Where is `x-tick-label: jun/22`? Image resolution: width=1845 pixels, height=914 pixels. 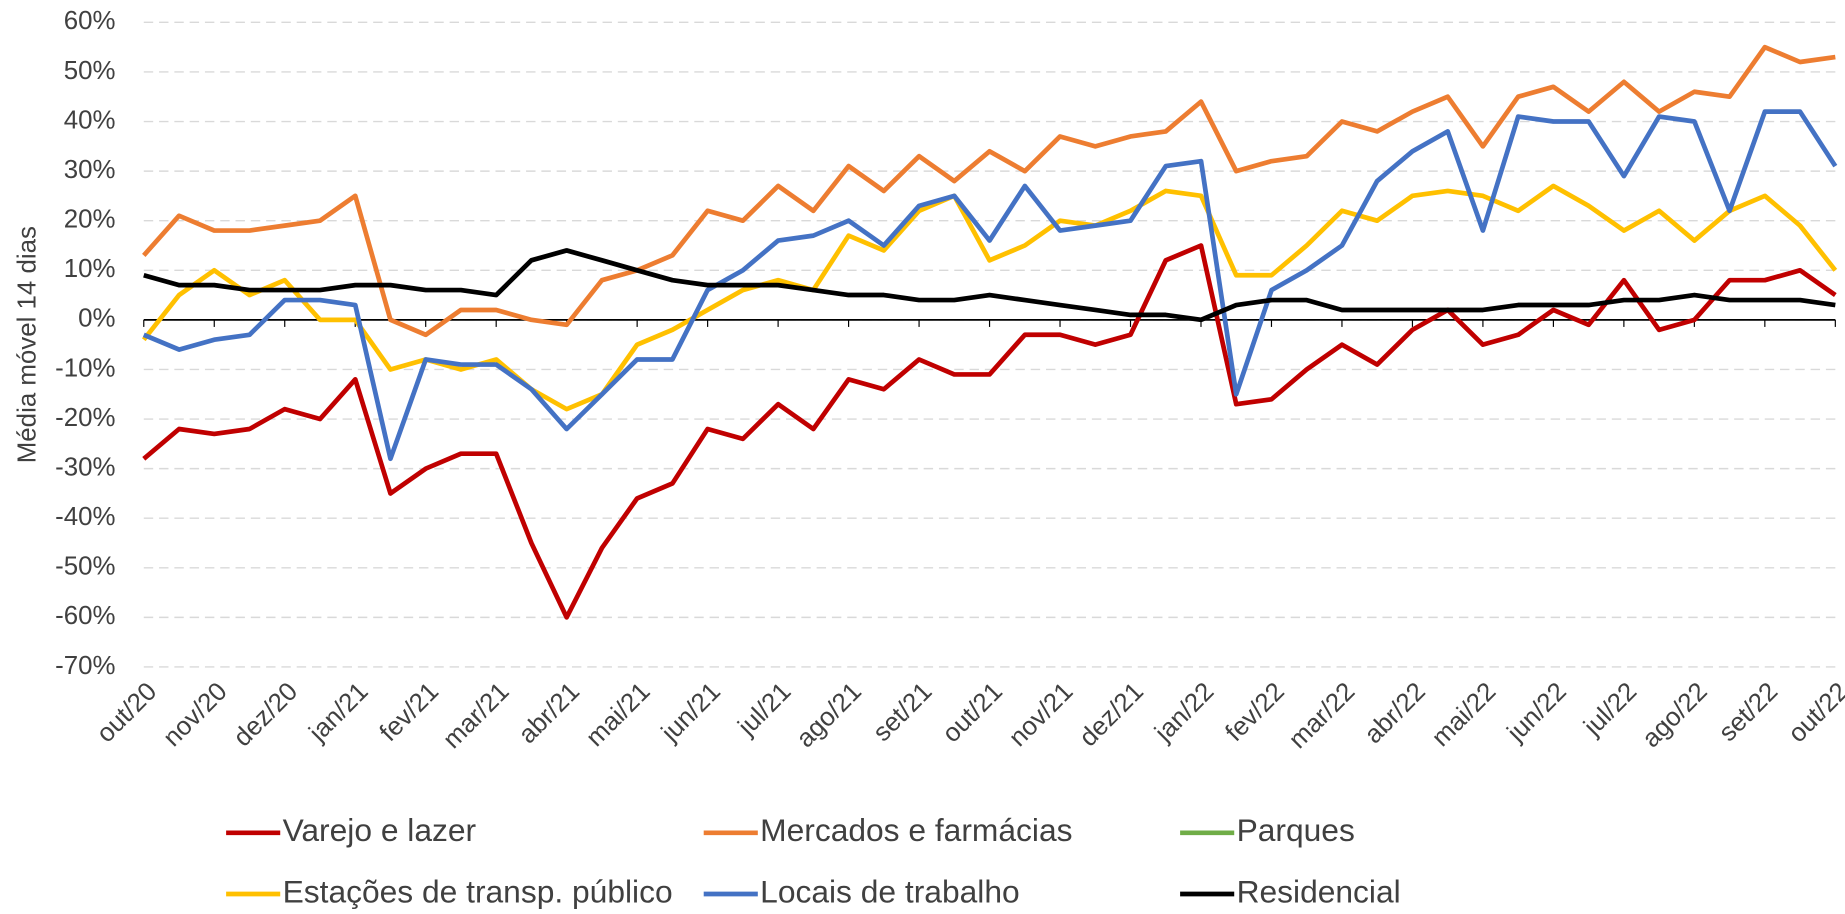
x-tick-label: jun/22 is located at coordinates (1537, 712).